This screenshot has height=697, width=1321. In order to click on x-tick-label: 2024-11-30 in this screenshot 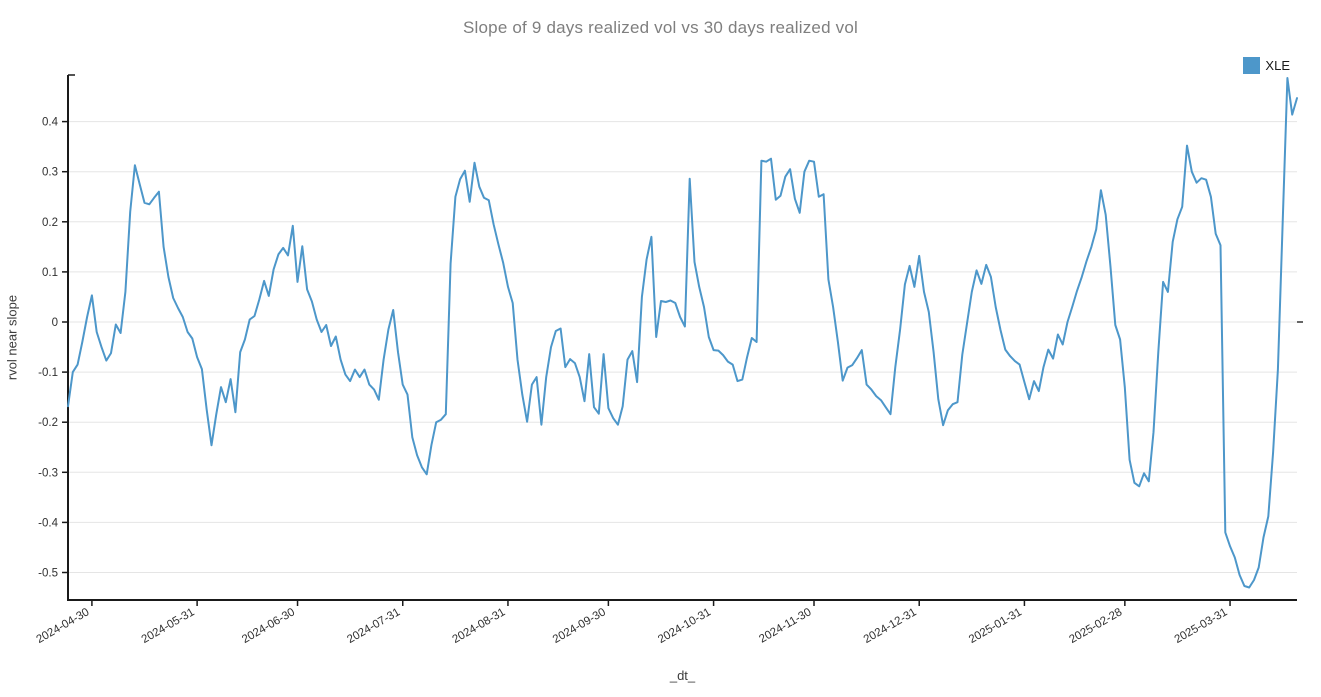, I will do `click(785, 625)`.